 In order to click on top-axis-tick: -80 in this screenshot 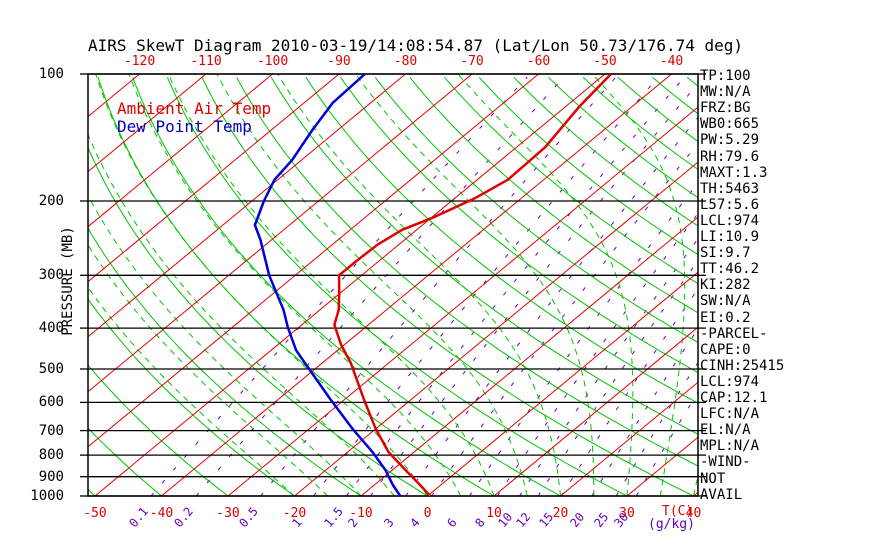, I will do `click(405, 61)`.